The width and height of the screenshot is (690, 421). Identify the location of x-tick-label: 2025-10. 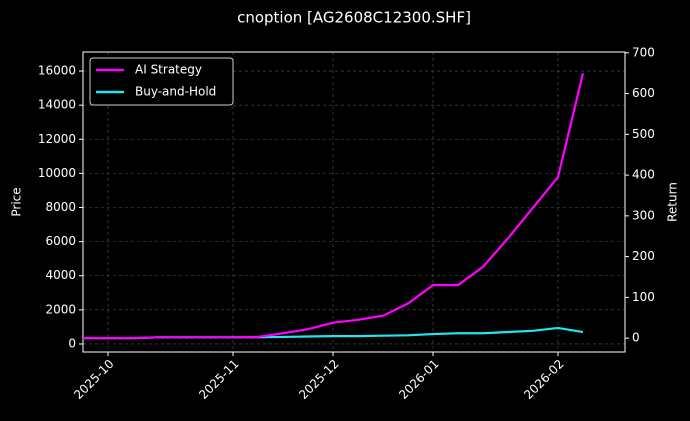
(93, 379).